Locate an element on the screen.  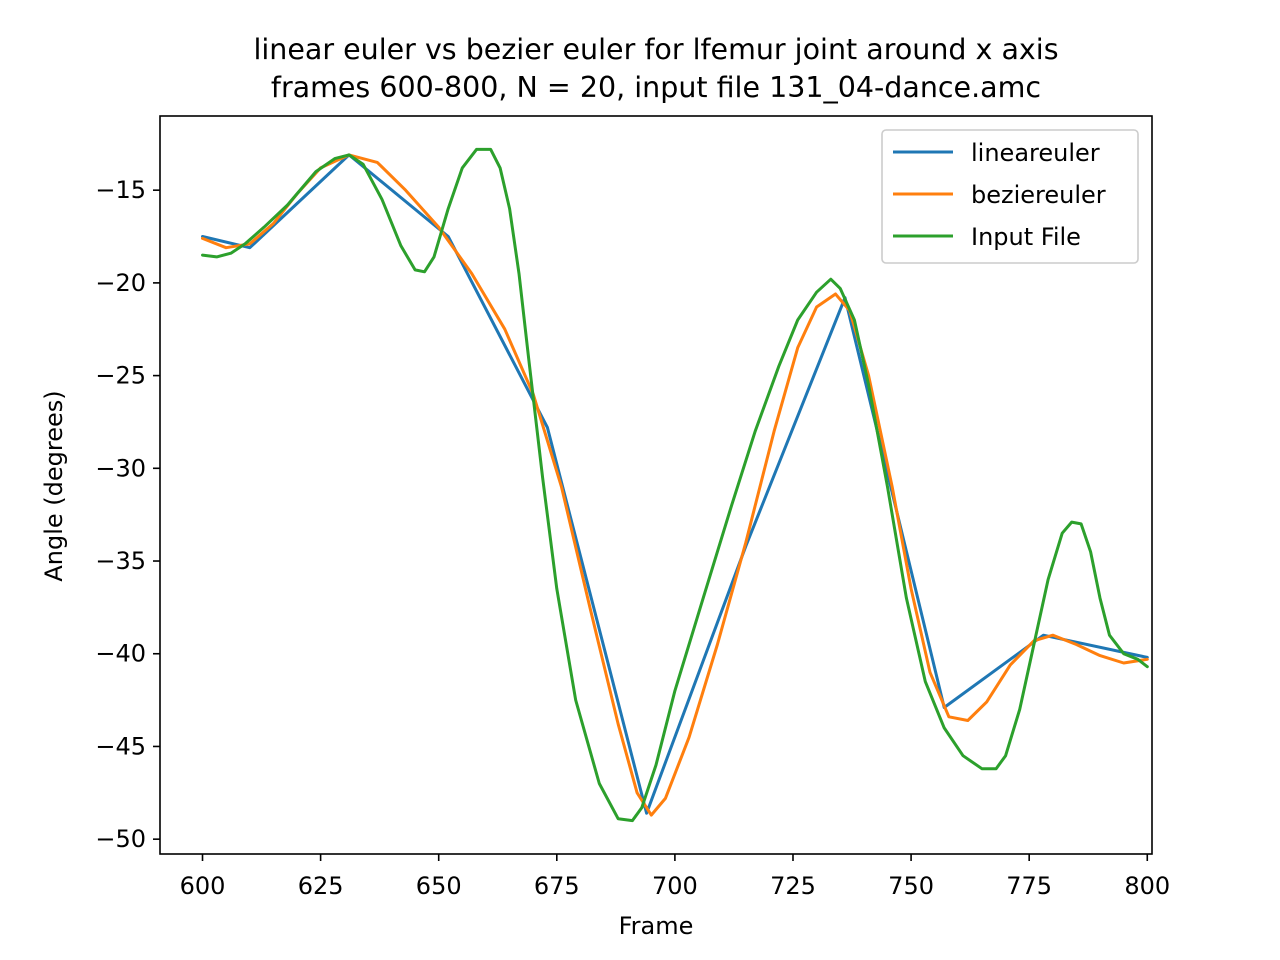
x-tick-label: 650 is located at coordinates (439, 886).